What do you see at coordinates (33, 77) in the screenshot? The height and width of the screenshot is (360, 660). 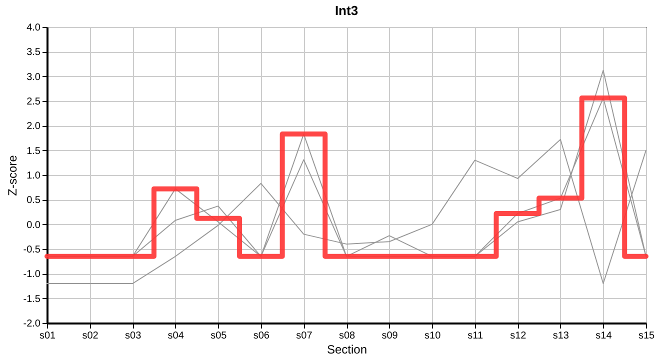 I see `y-tick-label: 3.0` at bounding box center [33, 77].